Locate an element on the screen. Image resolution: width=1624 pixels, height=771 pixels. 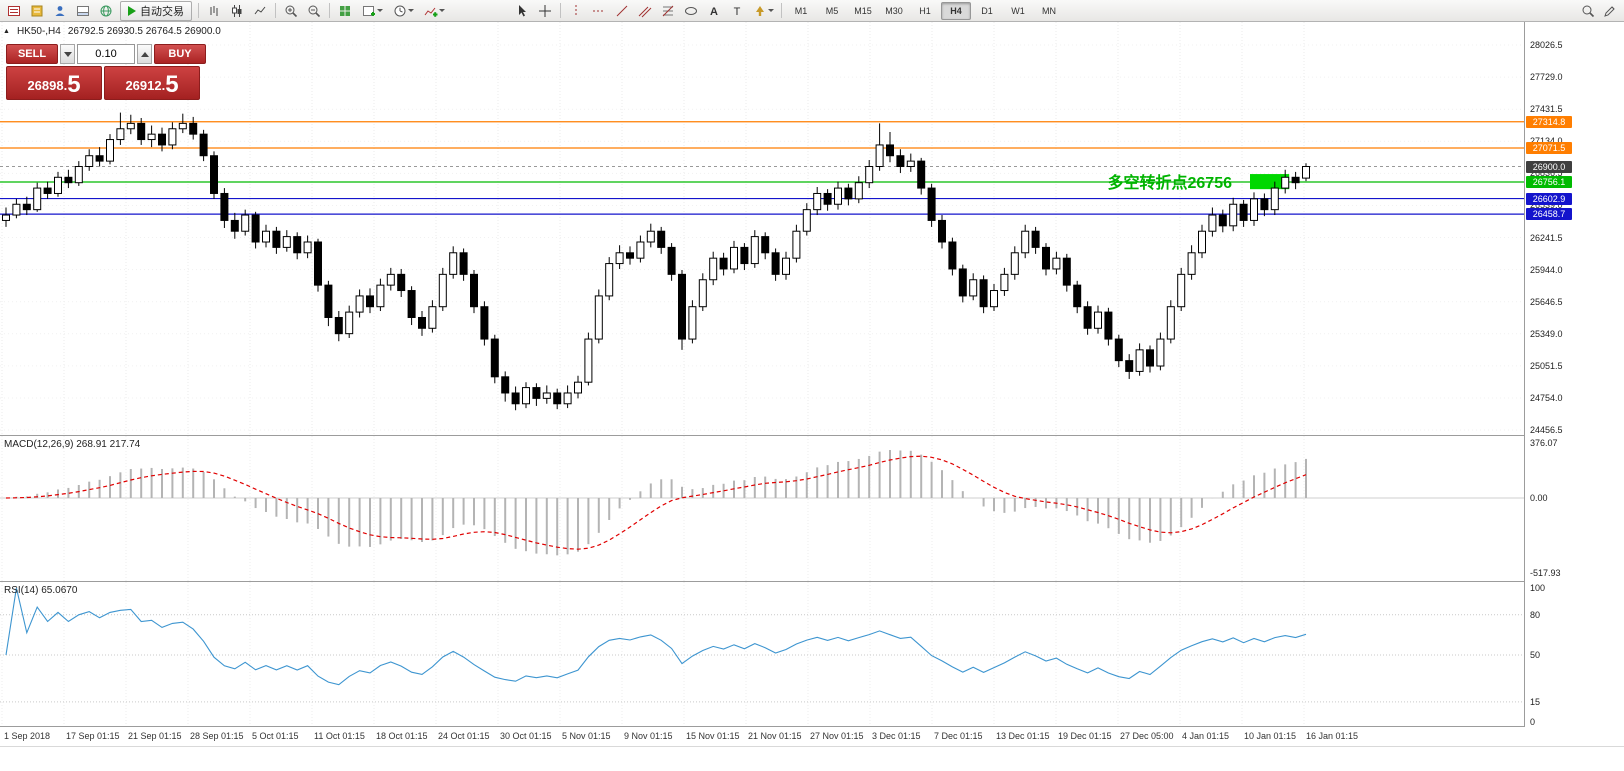
timeframe-button-h1: H1 is located at coordinates (925, 10).